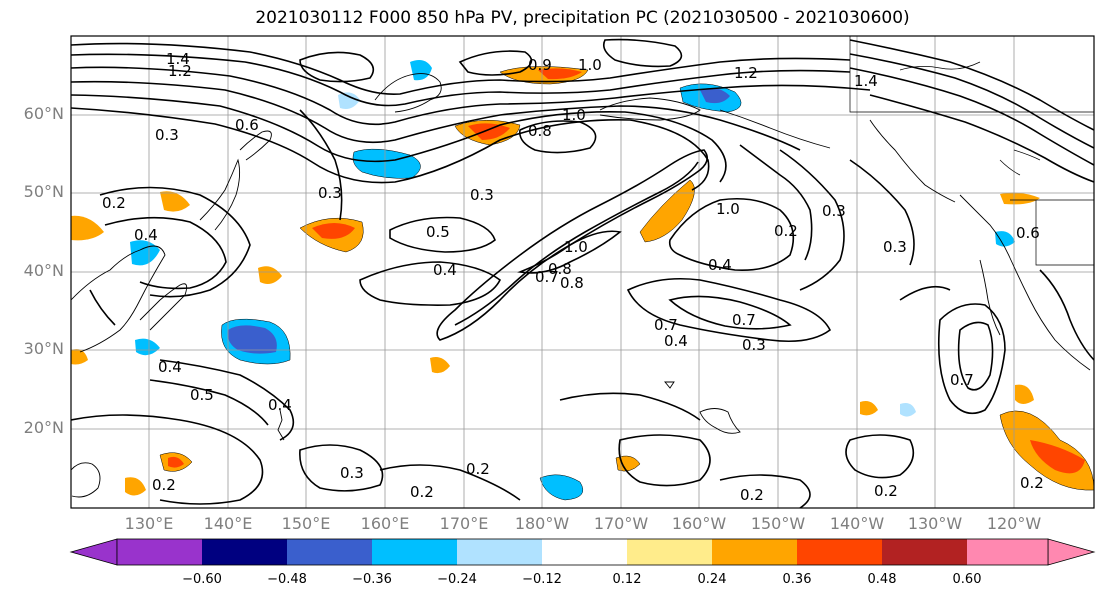 The width and height of the screenshot is (1105, 601). Describe the element at coordinates (385, 523) in the screenshot. I see `lon-label: 160°E` at that location.